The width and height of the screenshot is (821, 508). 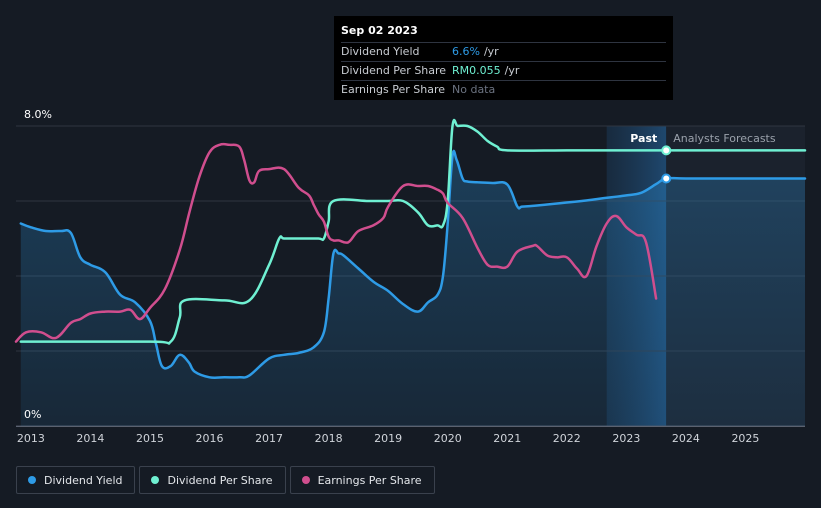 What do you see at coordinates (724, 138) in the screenshot?
I see `analysts-forecasts-label: Analysts Forecasts` at bounding box center [724, 138].